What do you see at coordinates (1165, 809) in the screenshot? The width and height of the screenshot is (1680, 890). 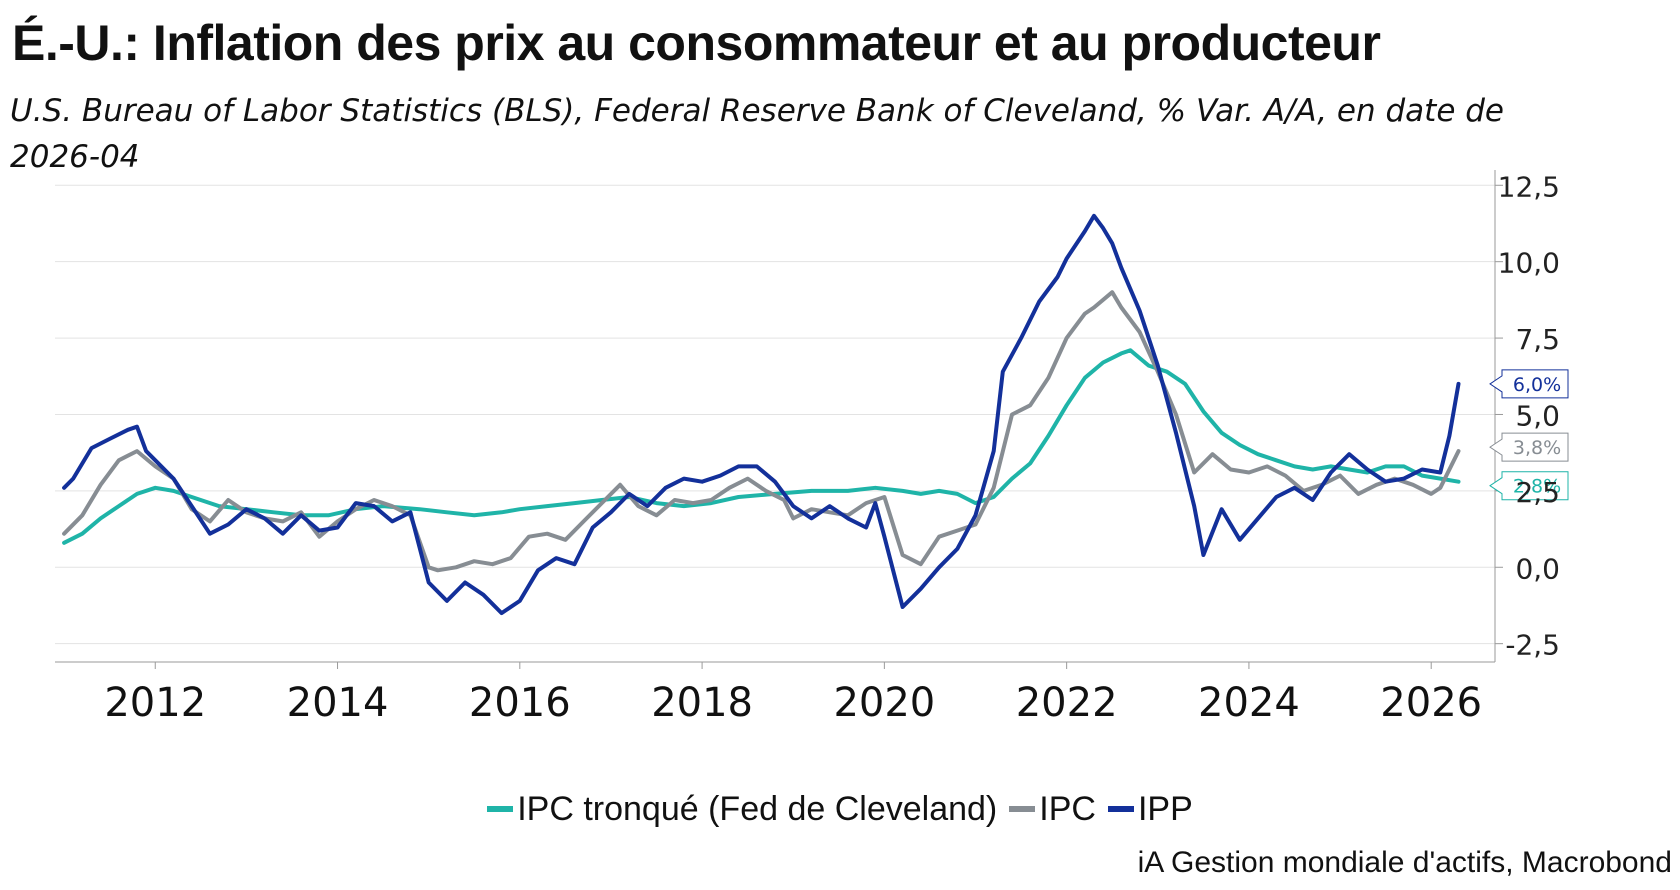 I see `legend-label: IPP` at bounding box center [1165, 809].